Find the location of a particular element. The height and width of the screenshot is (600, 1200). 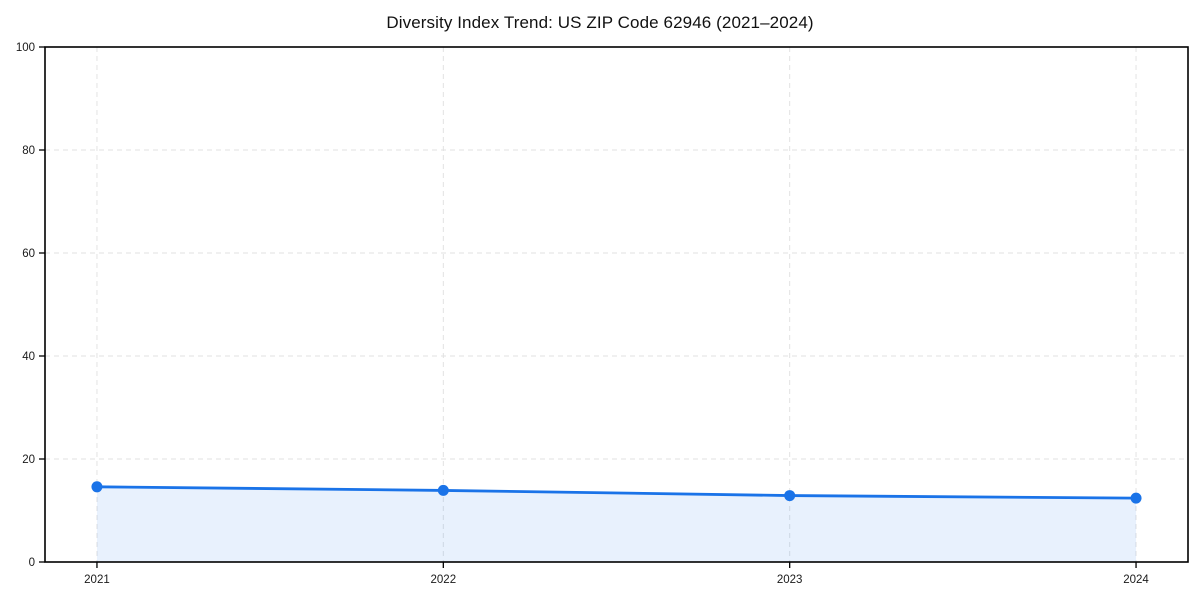

data-point-marker-2024 is located at coordinates (1136, 498).